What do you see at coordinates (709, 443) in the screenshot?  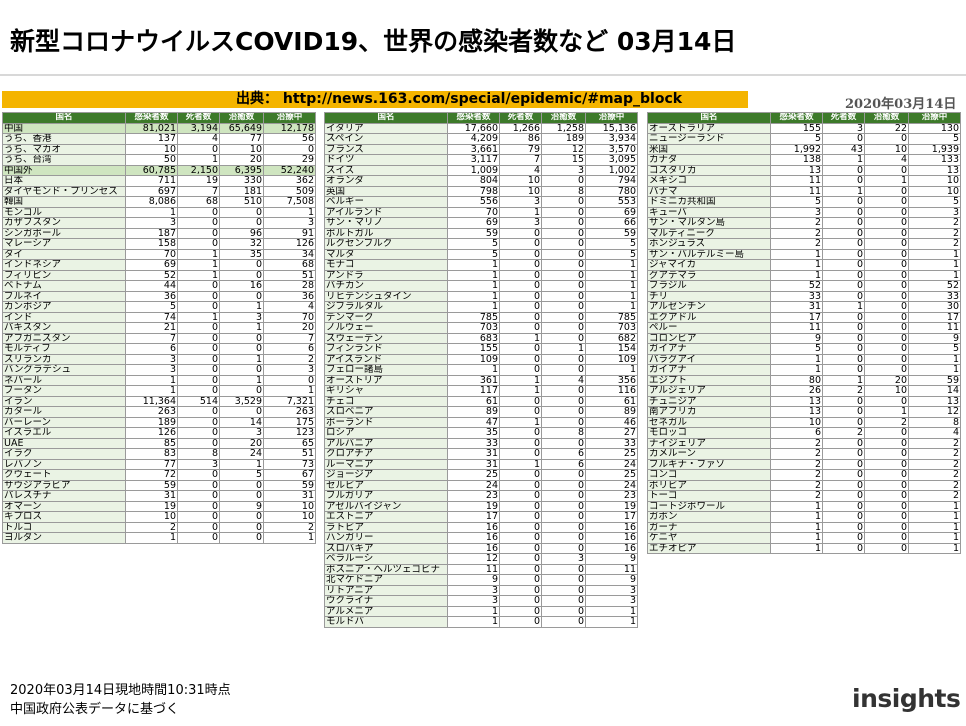 I see `country-cell: ナイジェリア` at bounding box center [709, 443].